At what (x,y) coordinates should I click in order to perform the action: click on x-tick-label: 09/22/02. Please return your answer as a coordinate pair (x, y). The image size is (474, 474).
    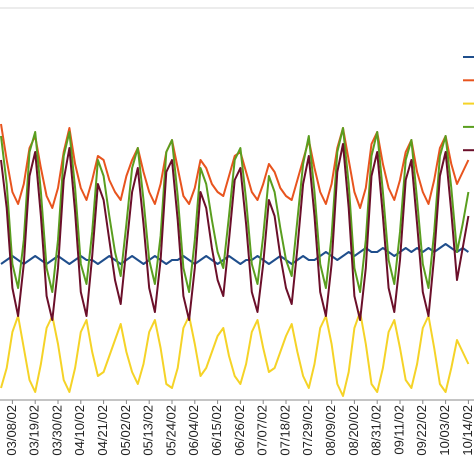
    Looking at the image, I should click on (421, 430).